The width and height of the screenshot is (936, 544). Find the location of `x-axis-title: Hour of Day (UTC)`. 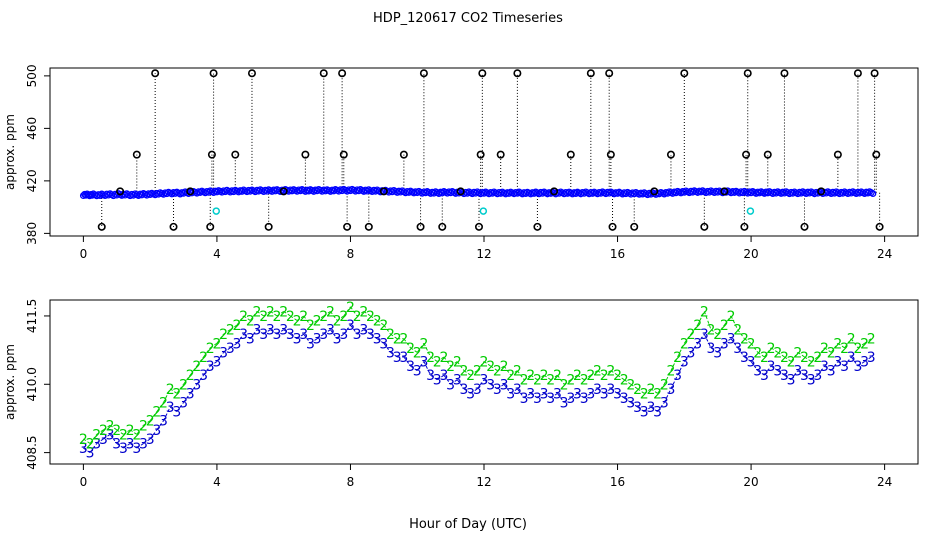

x-axis-title: Hour of Day (UTC) is located at coordinates (468, 524).